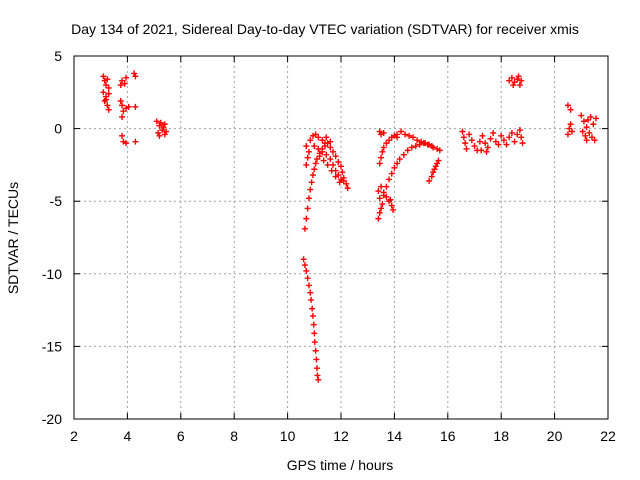 The width and height of the screenshot is (640, 480). Describe the element at coordinates (58, 129) in the screenshot. I see `y-tick-label: 0` at that location.